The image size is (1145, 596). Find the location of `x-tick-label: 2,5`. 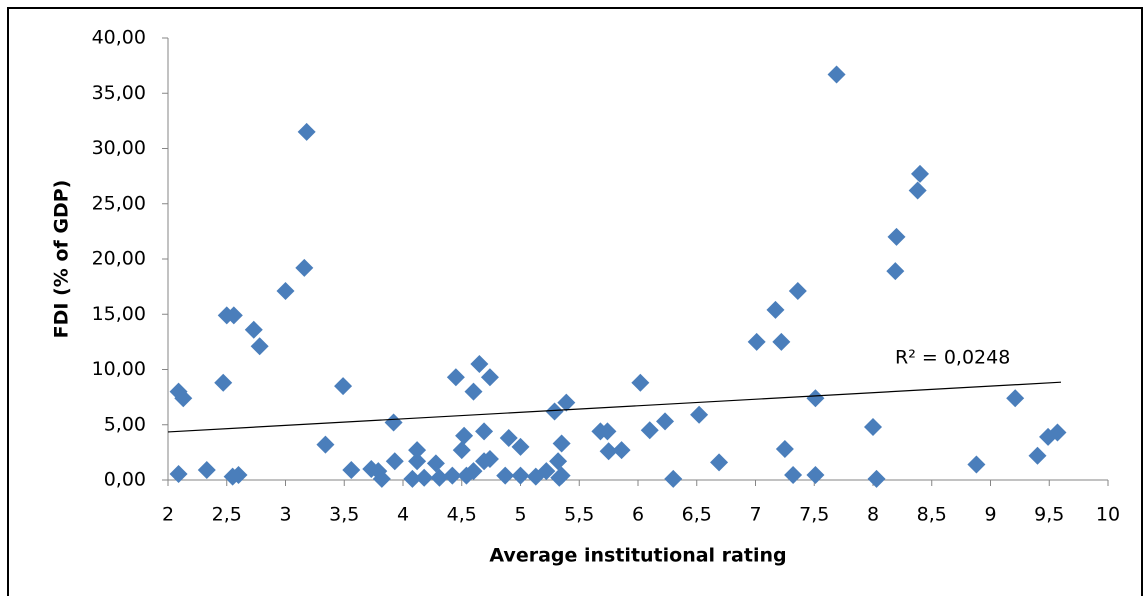

x-tick-label: 2,5 is located at coordinates (227, 515).